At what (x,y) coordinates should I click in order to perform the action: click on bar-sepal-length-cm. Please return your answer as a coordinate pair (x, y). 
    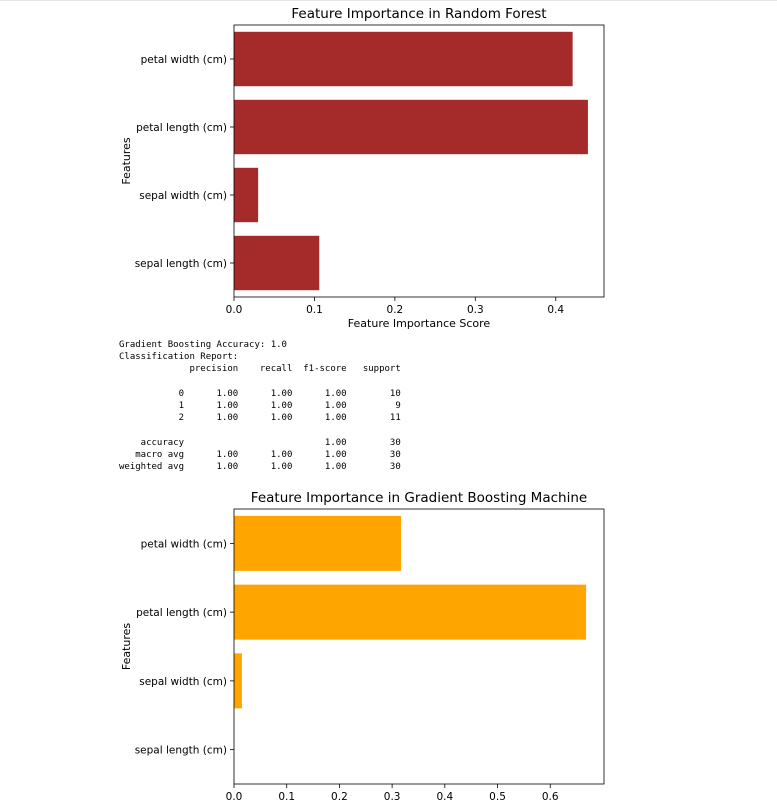
    Looking at the image, I should click on (277, 263).